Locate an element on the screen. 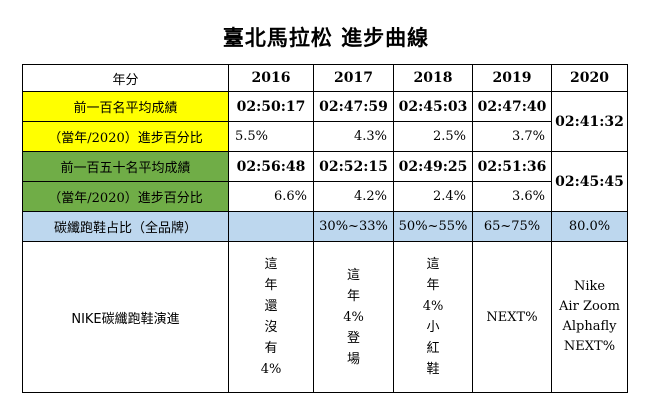 This screenshot has height=410, width=652. top100-pct-2018: 2.5% is located at coordinates (433, 136).